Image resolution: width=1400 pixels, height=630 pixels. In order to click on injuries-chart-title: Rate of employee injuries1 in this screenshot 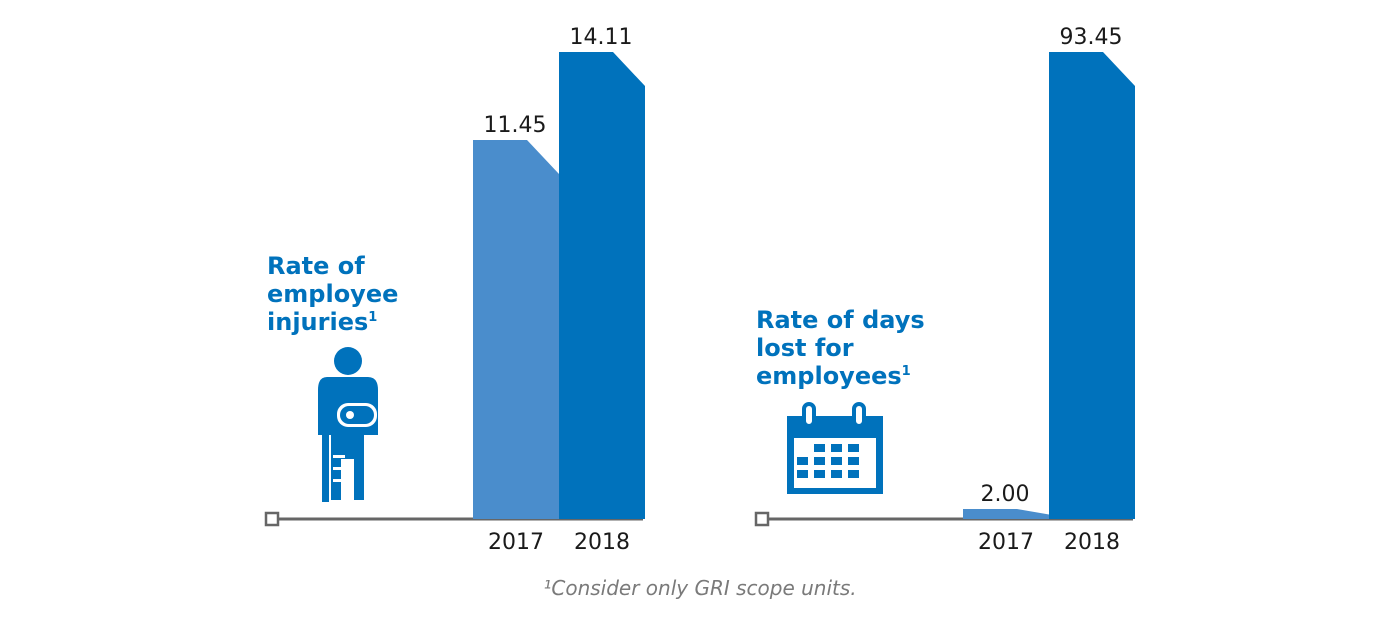, I will do `click(332, 294)`.